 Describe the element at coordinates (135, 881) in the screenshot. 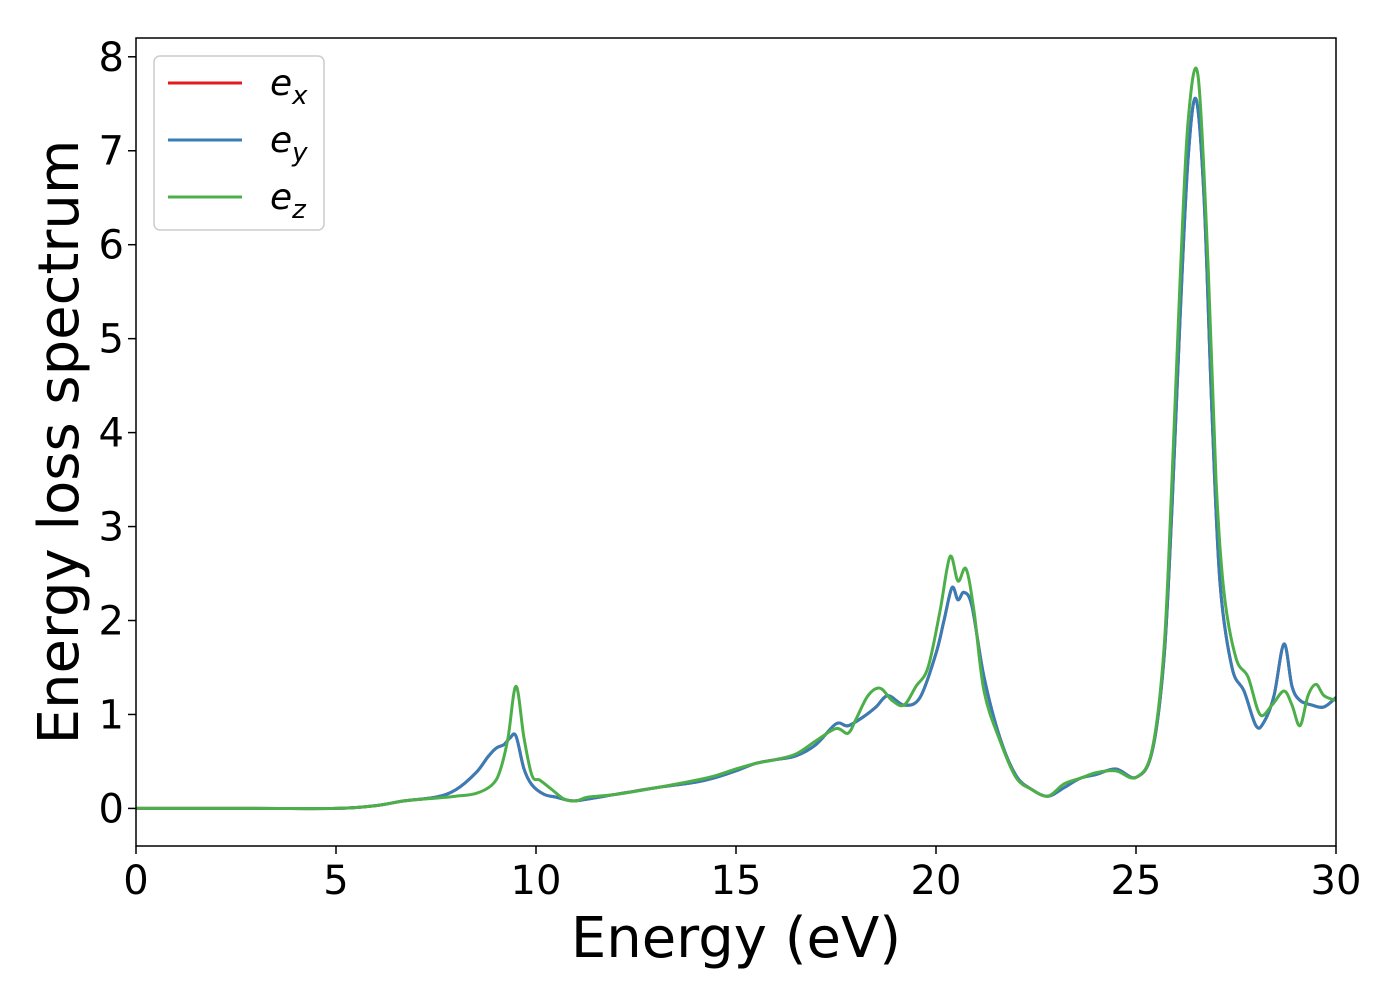

I see `x-tick-label: 0` at that location.